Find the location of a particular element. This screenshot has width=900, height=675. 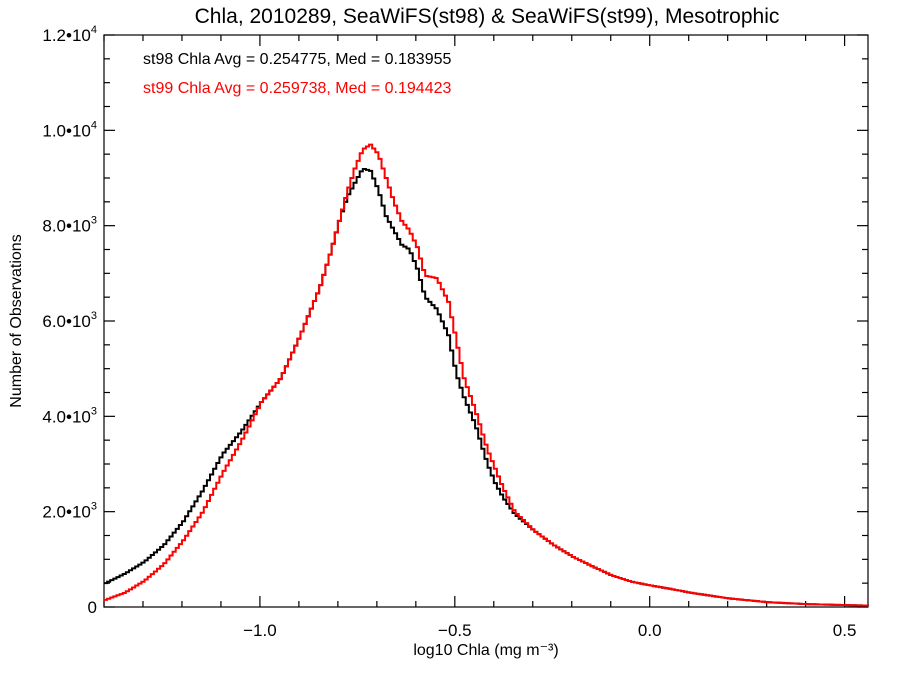

x-tick-label: −1.0 is located at coordinates (260, 630).